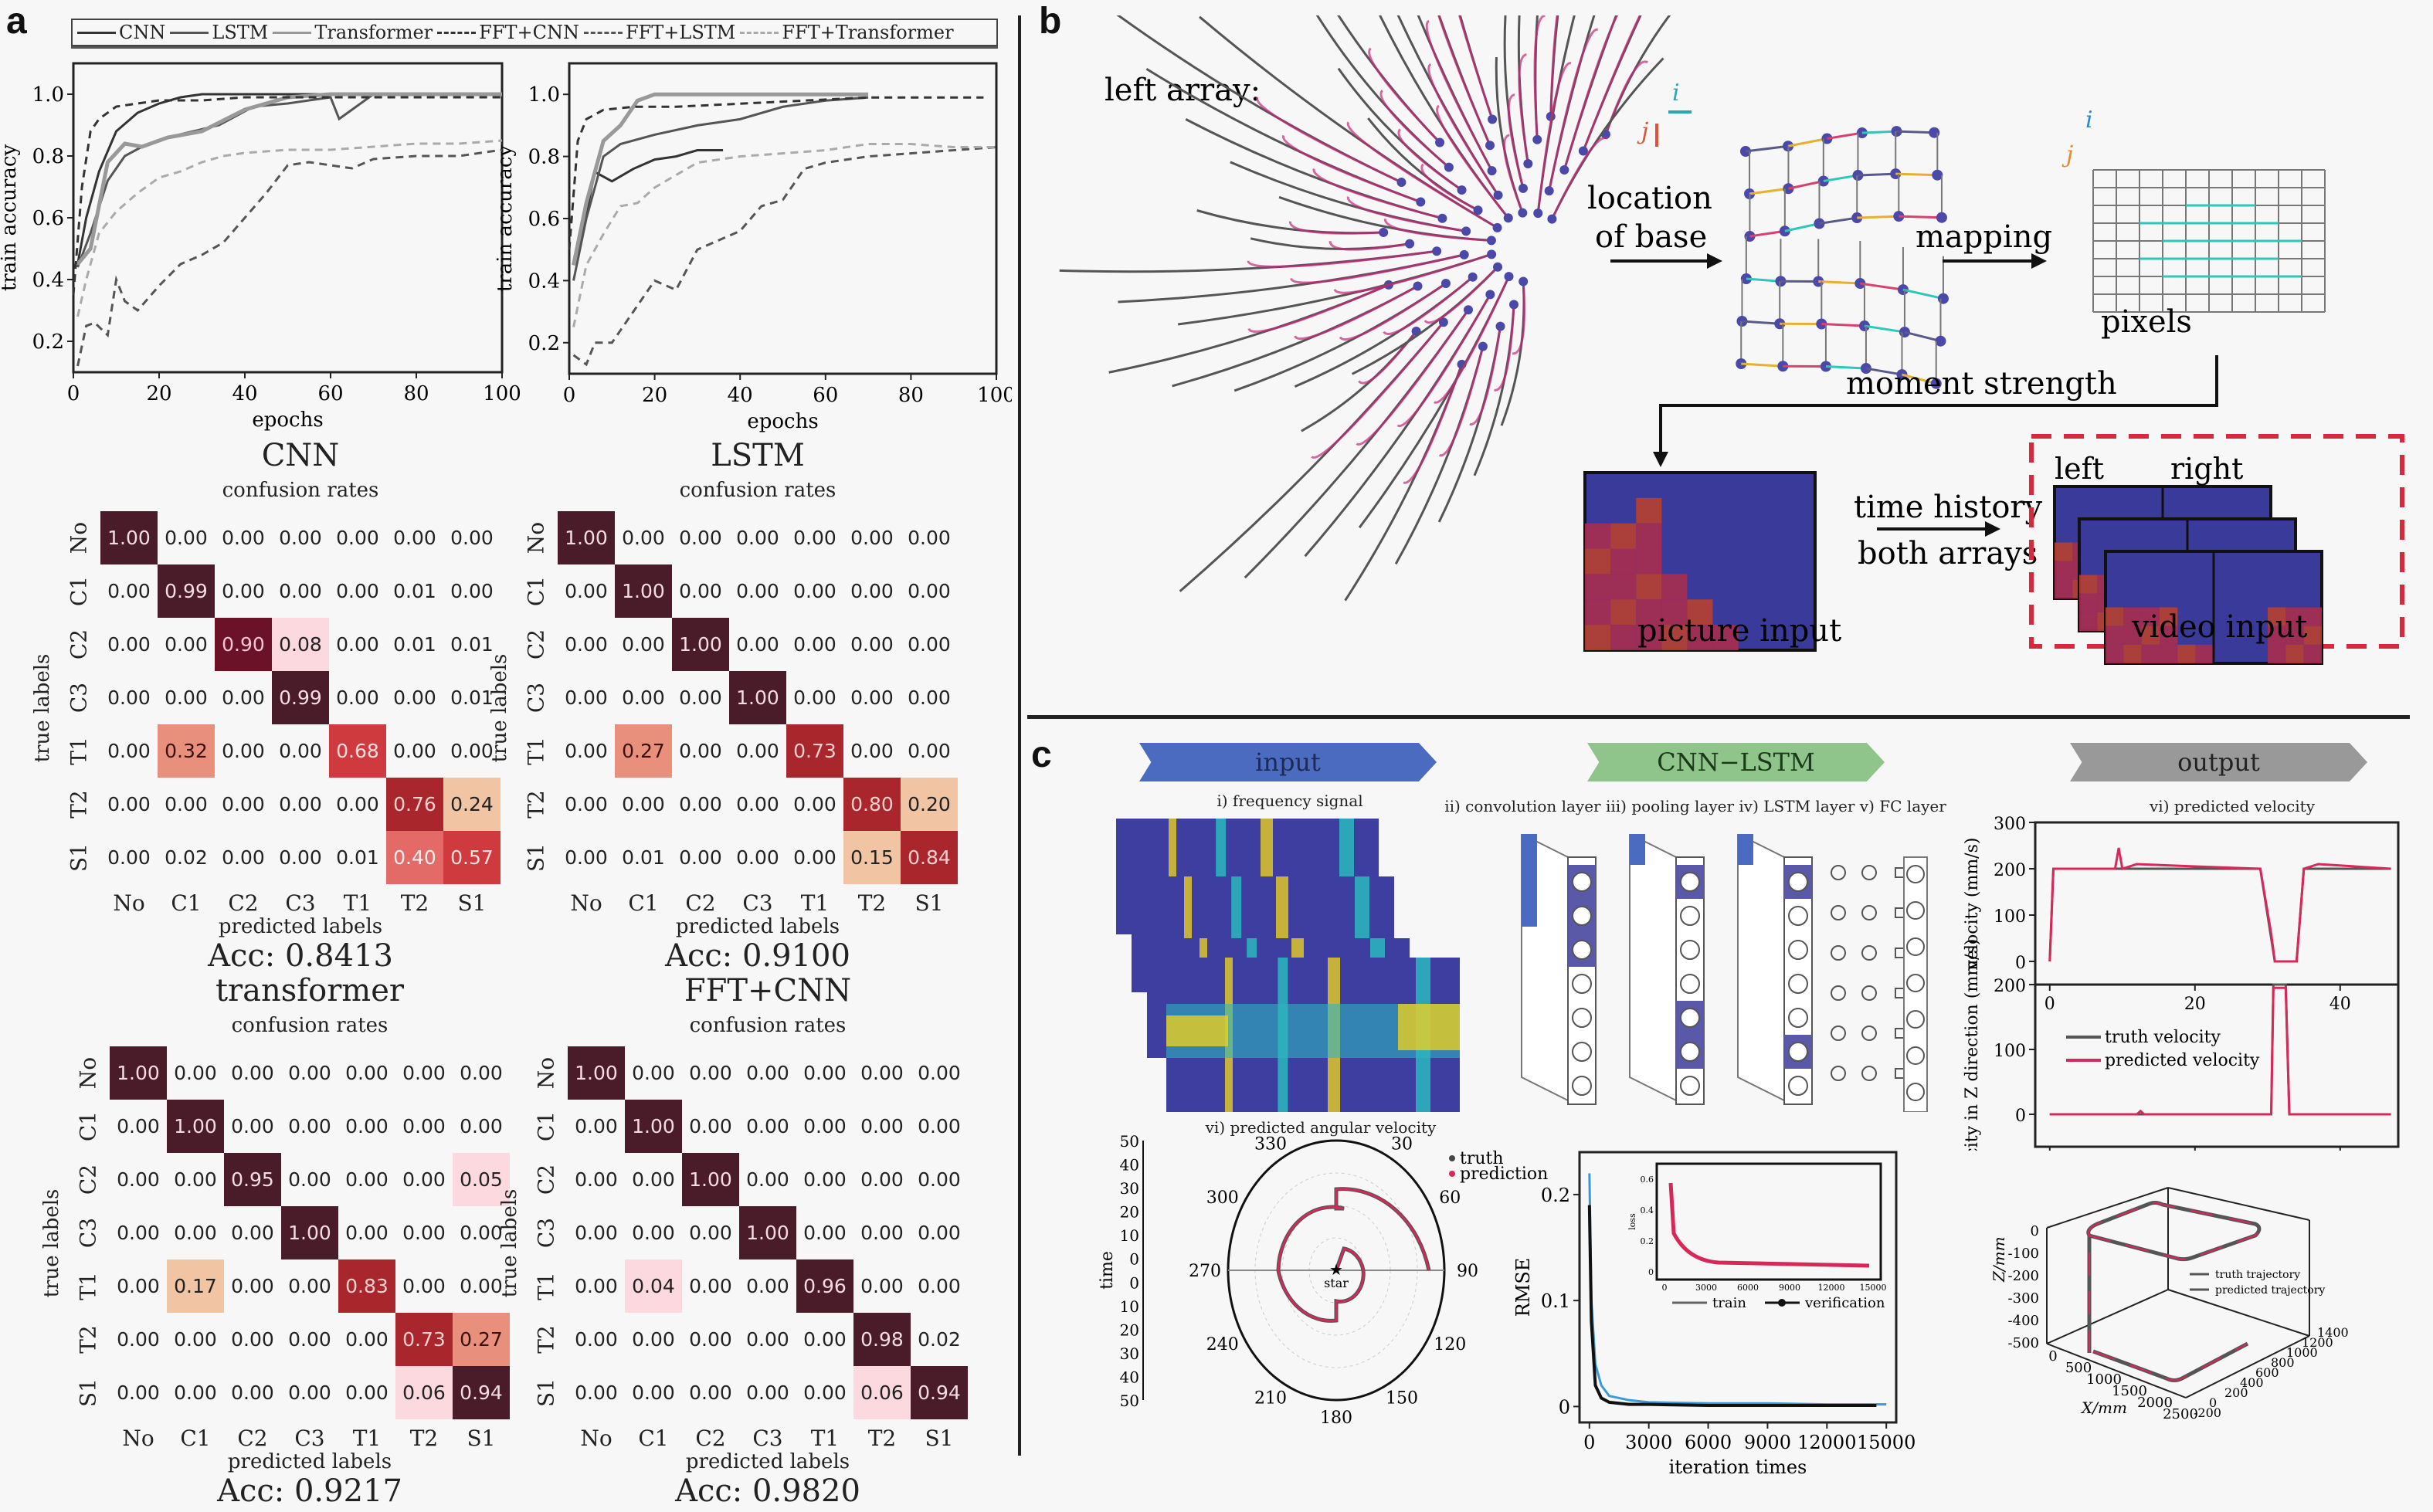  Describe the element at coordinates (2182, 1060) in the screenshot. I see `legend-label: predicted velocity` at that location.